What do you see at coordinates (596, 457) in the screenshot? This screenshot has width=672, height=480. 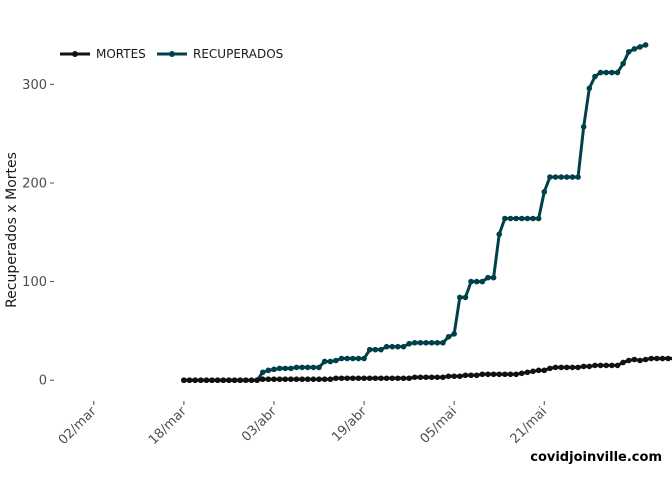 I see `source-caption: covidjoinville.com` at bounding box center [596, 457].